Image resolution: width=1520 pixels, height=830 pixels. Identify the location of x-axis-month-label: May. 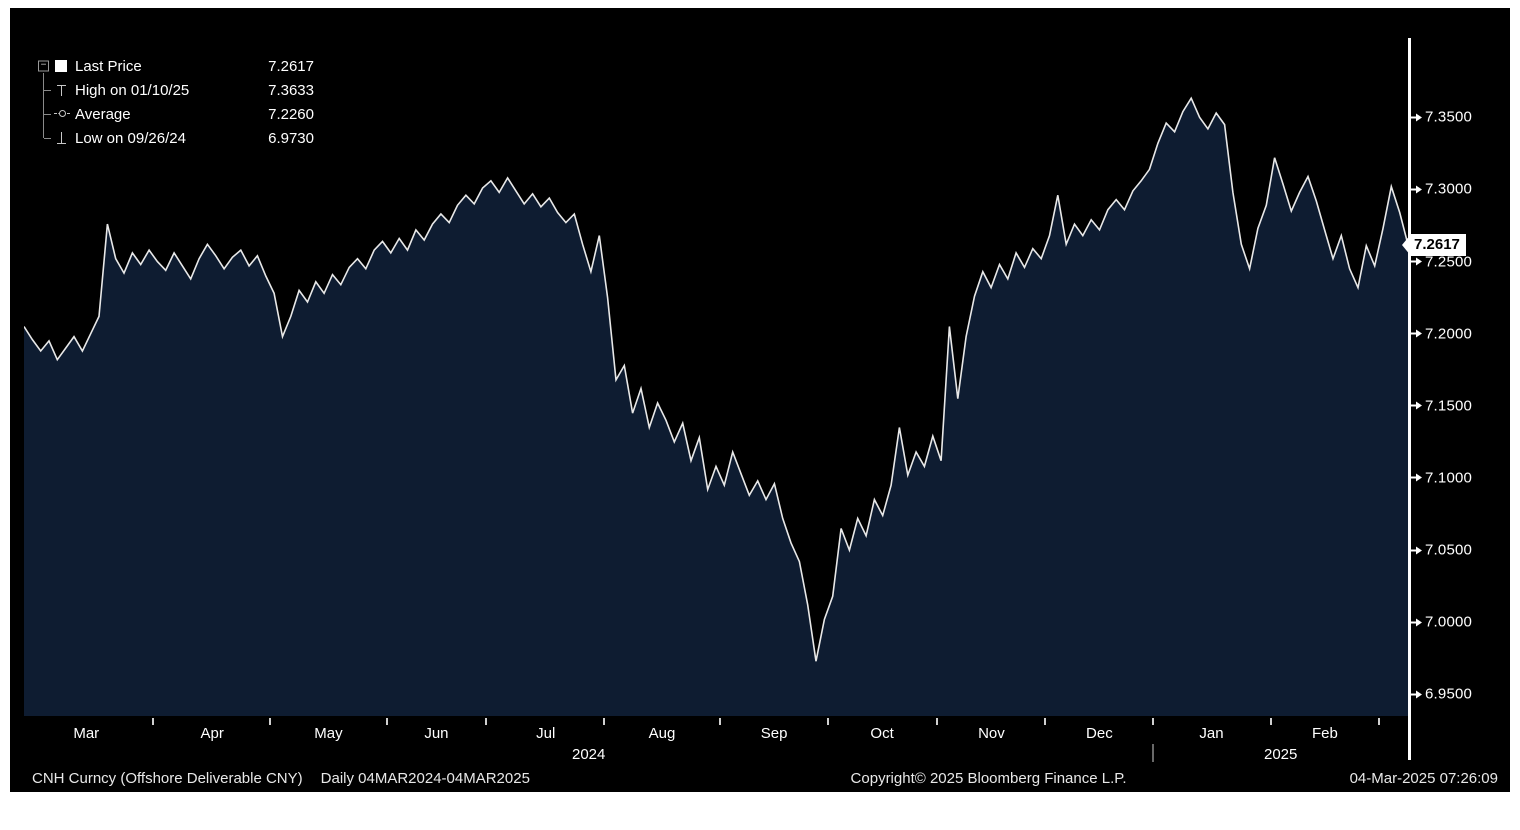
(328, 733).